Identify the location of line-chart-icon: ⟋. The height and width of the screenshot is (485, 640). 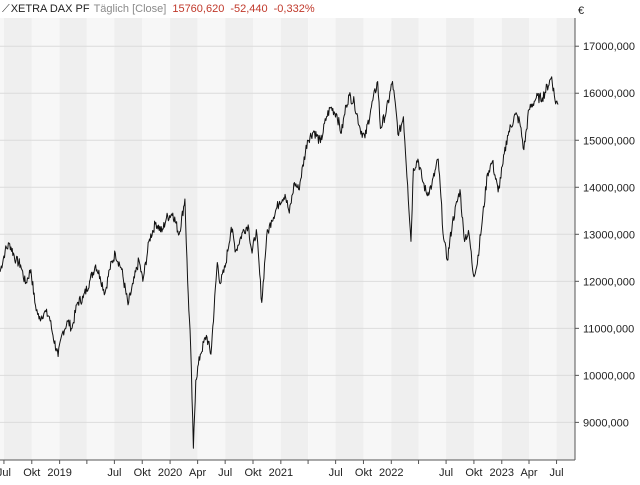
(6, 9).